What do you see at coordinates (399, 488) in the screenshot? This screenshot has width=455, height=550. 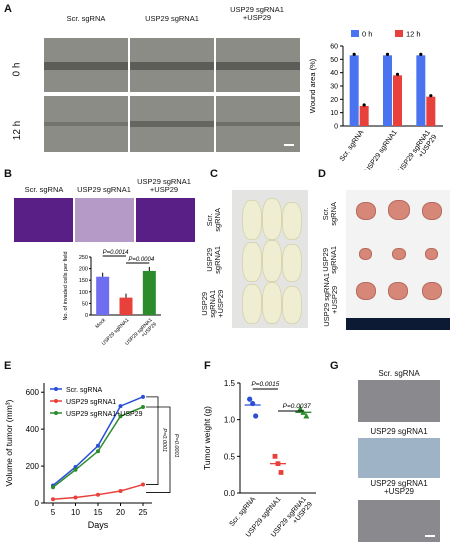 I see `caption-g-3: USP29 sgRNA1 +USP29` at bounding box center [399, 488].